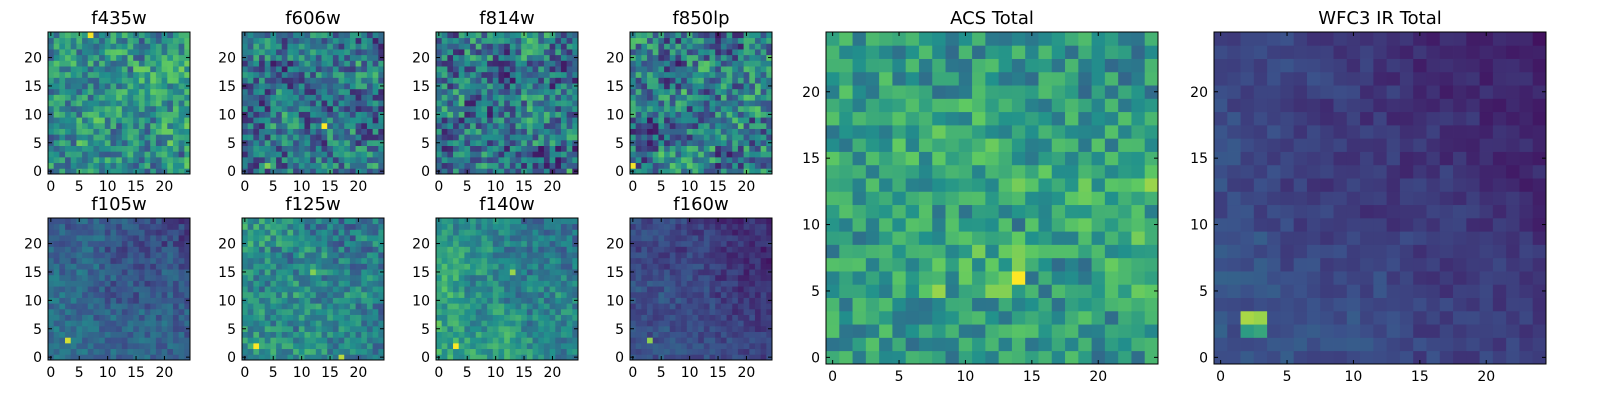 This screenshot has height=400, width=1600. Describe the element at coordinates (615, 87) in the screenshot. I see `y-tick-label: 15` at that location.